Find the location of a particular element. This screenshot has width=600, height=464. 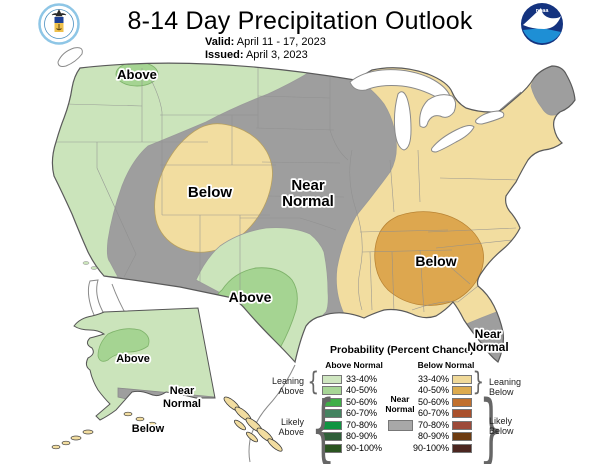

region-se-below40 is located at coordinates (429, 258).